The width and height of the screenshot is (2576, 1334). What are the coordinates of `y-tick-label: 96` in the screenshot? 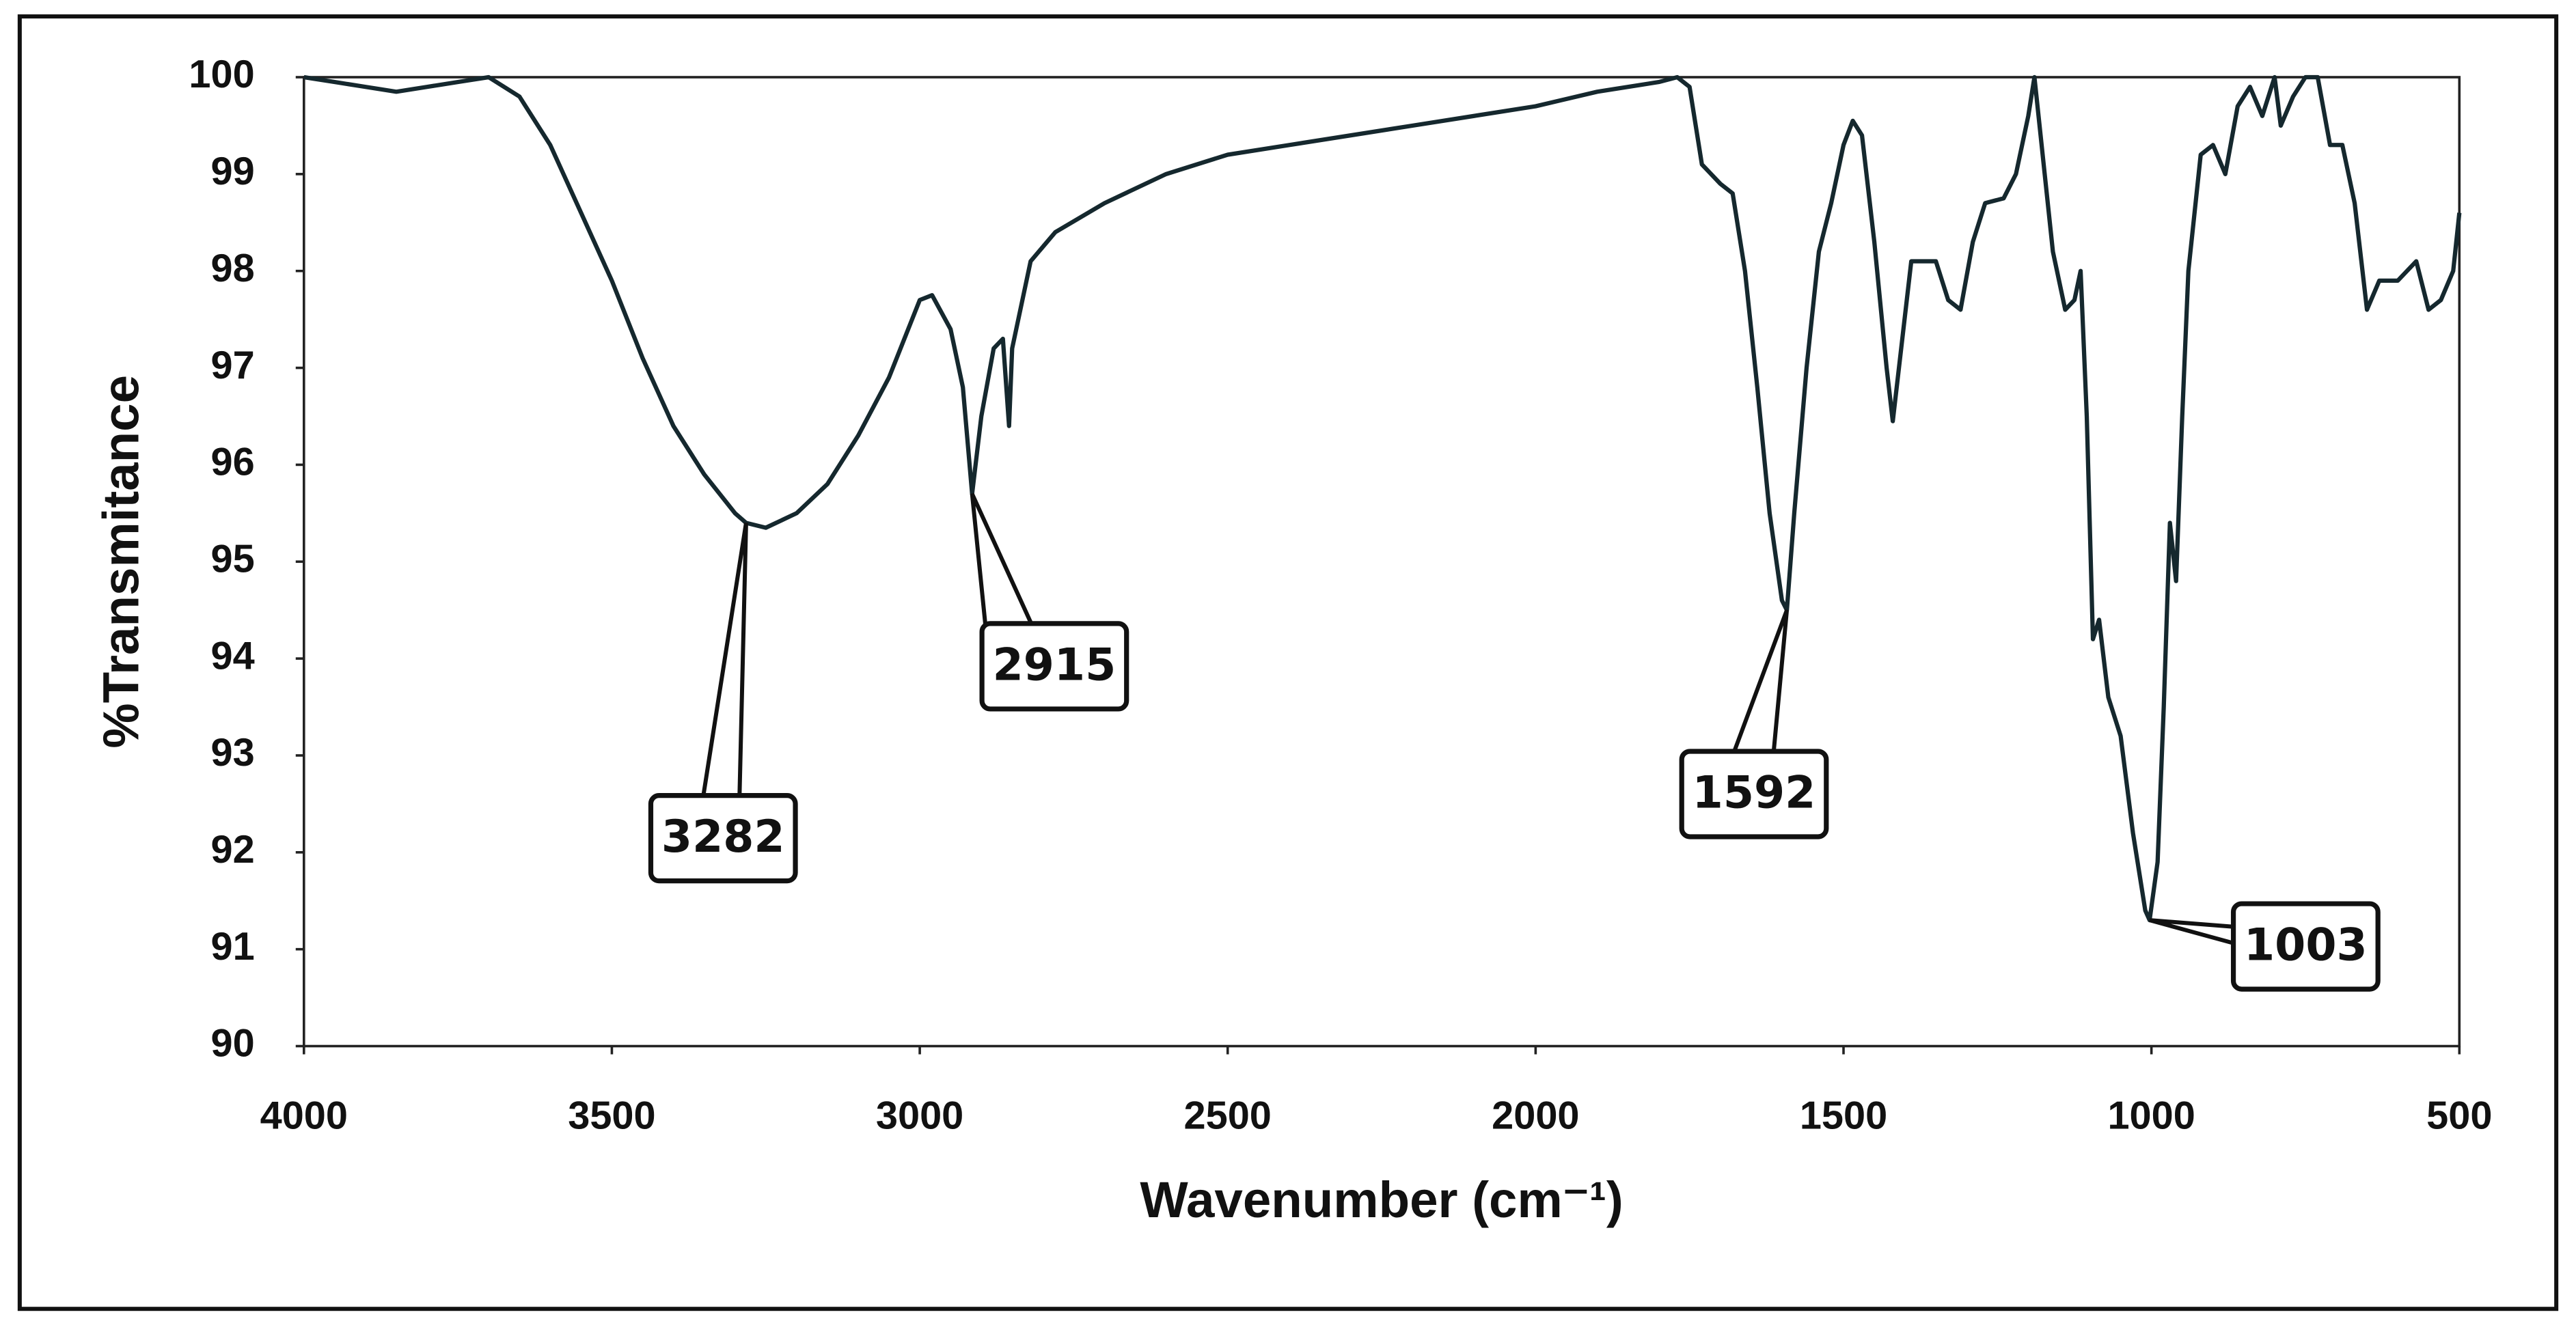 It's located at (232, 462).